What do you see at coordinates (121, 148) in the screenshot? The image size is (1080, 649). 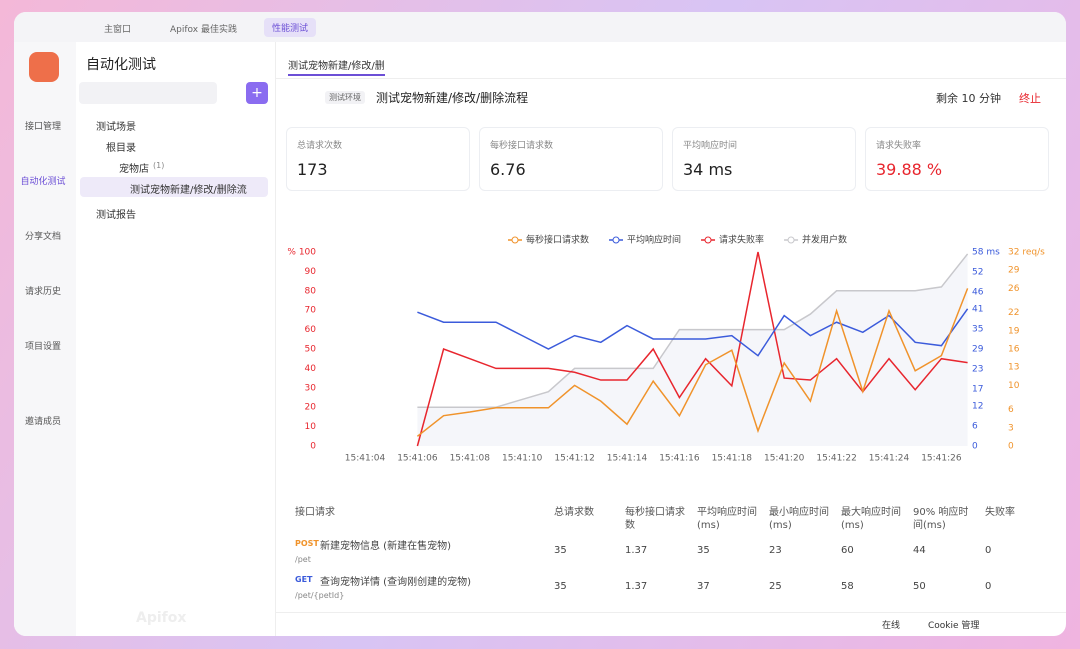 I see `tree-item: 根目录` at bounding box center [121, 148].